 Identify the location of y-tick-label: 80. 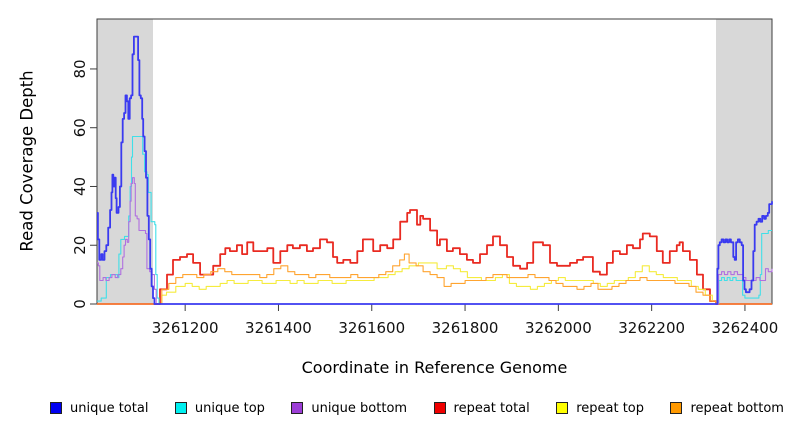
(80, 68).